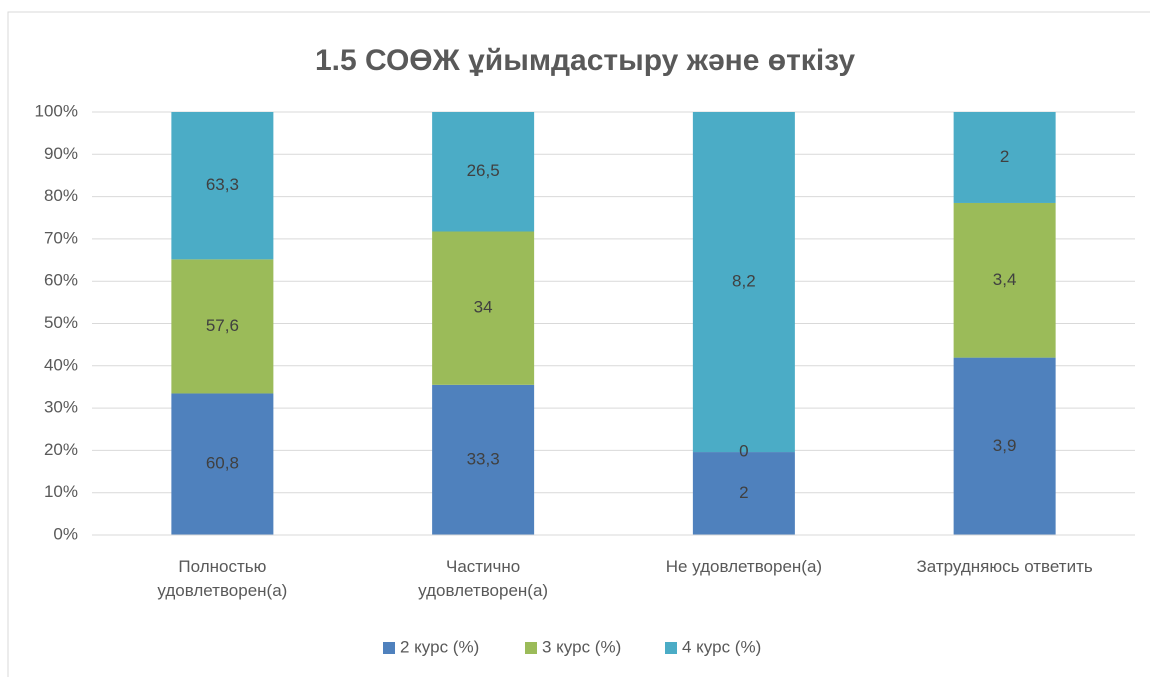  What do you see at coordinates (56, 110) in the screenshot?
I see `y-tick-label: 100%` at bounding box center [56, 110].